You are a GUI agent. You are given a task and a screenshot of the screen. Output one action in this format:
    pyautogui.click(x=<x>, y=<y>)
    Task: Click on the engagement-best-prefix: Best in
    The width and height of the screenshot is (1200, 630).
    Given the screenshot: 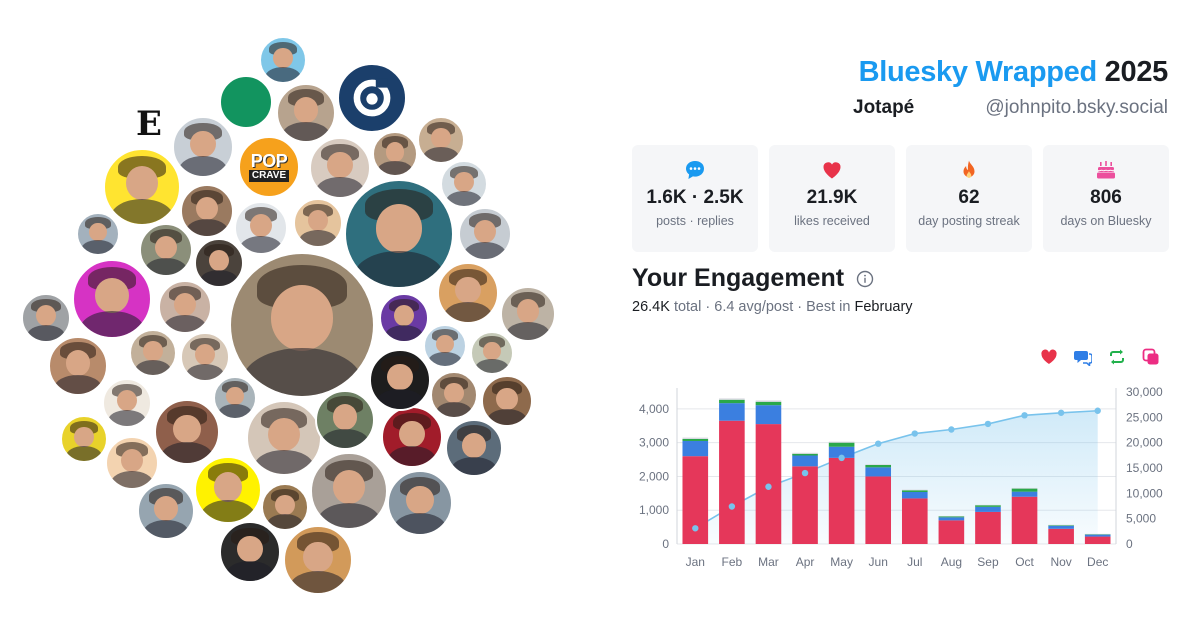 What is the action you would take?
    pyautogui.click(x=828, y=307)
    